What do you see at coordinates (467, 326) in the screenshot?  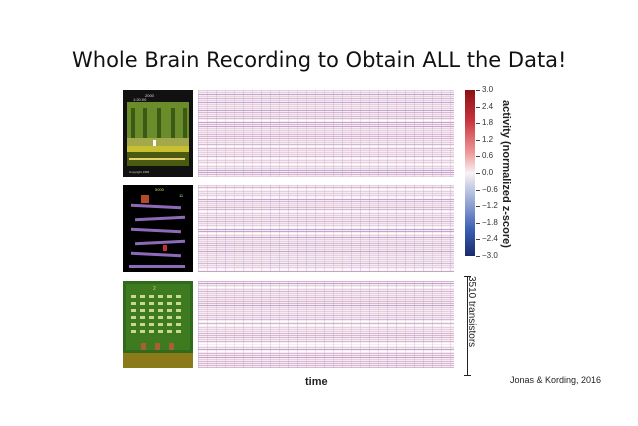 I see `transistor-bracket` at bounding box center [467, 326].